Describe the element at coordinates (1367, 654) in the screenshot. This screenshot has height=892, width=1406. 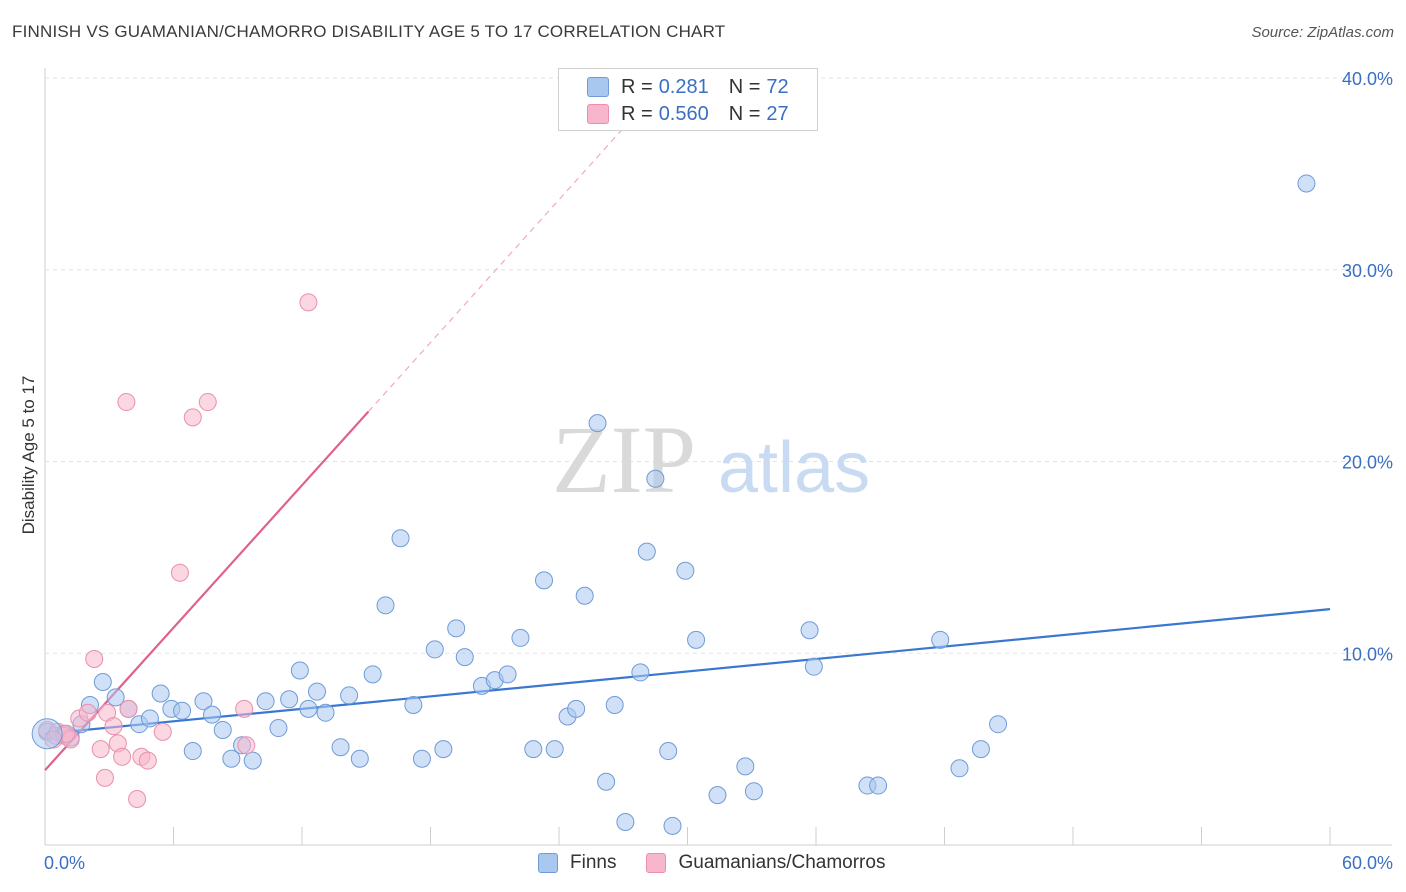
I see `y-tick-label: 10.0%` at that location.